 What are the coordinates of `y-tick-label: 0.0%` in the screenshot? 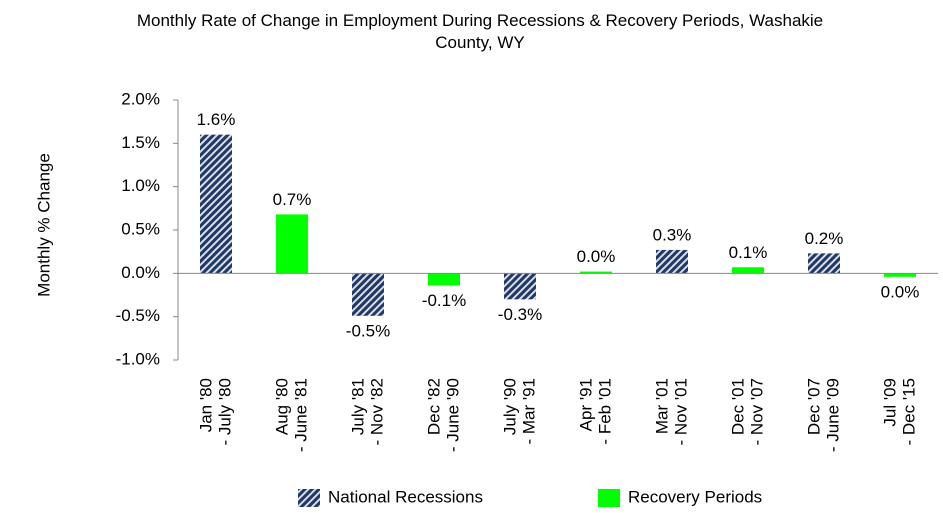 It's located at (140, 272).